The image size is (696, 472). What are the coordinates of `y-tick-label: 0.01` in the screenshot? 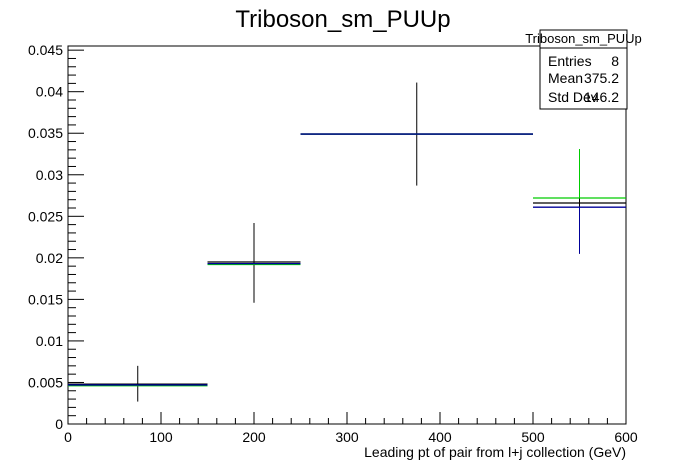 It's located at (49, 341).